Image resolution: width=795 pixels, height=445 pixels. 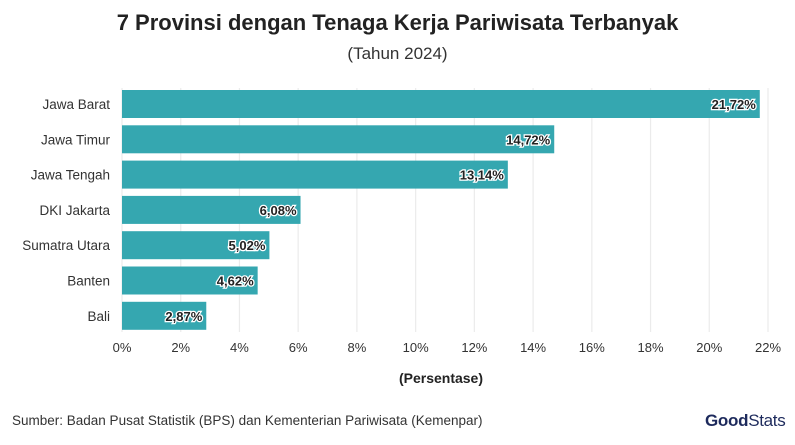 I want to click on x-tick-label: 20%, so click(x=709, y=347).